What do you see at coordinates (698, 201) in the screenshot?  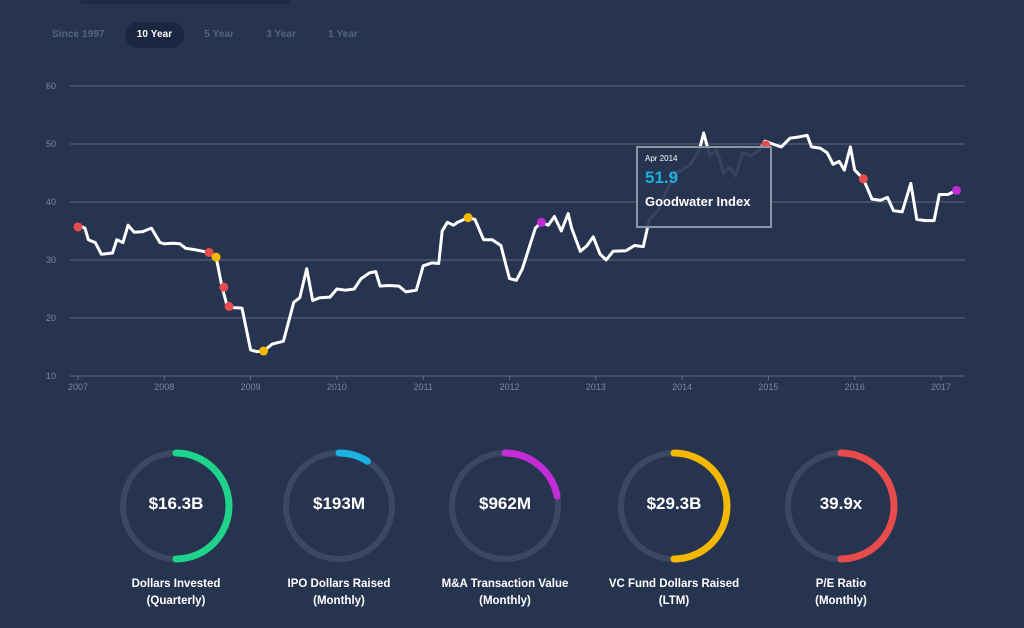 I see `tooltip-label: Goodwater Index` at bounding box center [698, 201].